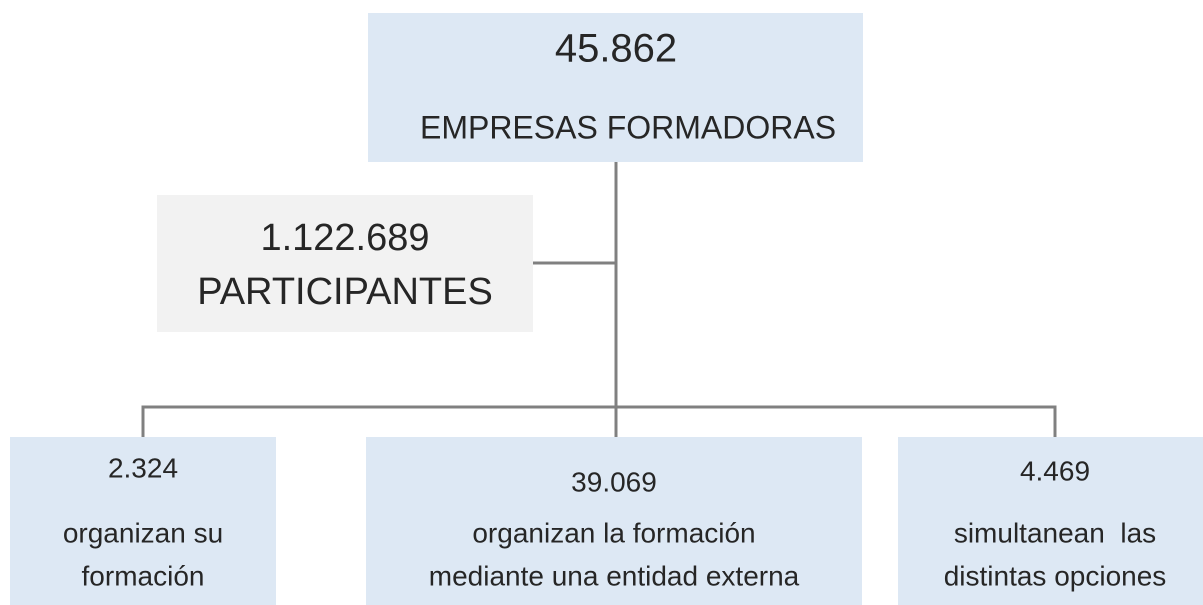 The image size is (1203, 605). Describe the element at coordinates (345, 292) in the screenshot. I see `node-label: PARTICIPANTES` at that location.